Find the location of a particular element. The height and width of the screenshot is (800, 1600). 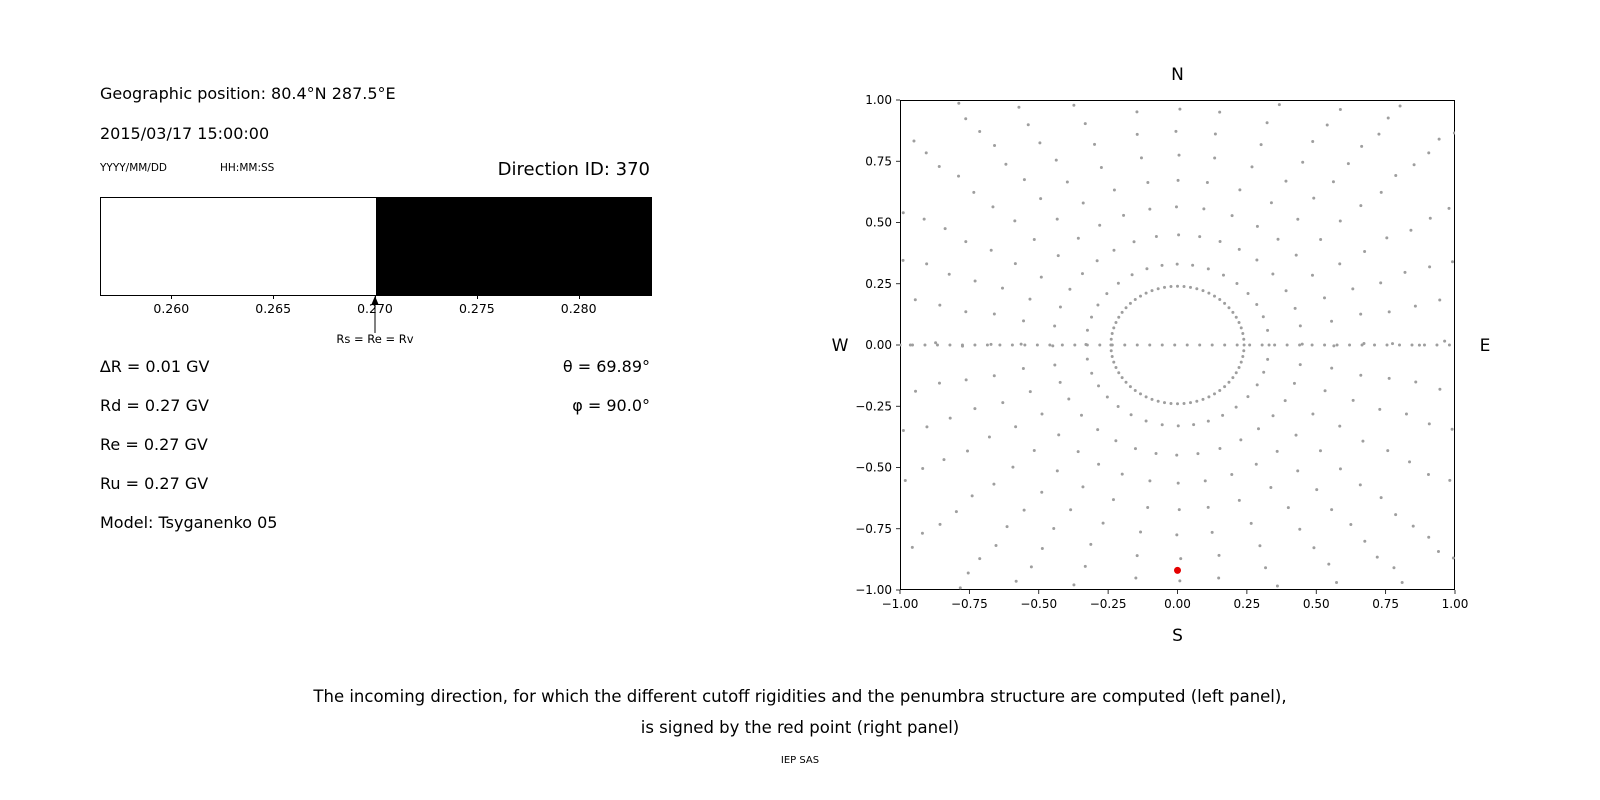

x-tick-label: 1.00 is located at coordinates (1455, 604).